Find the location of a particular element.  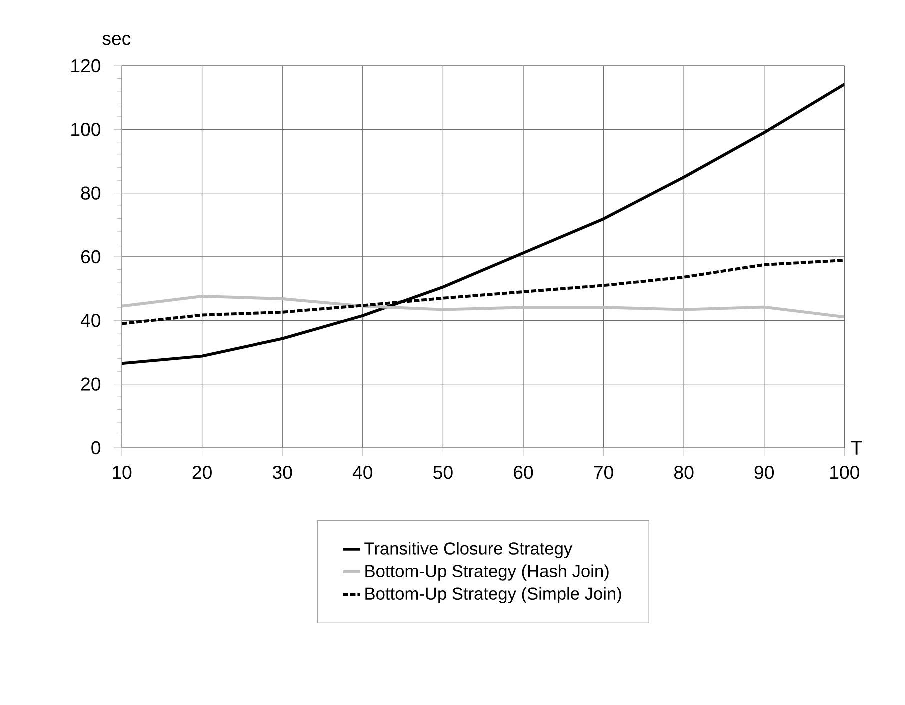

x-tick-label: 20 is located at coordinates (202, 473).